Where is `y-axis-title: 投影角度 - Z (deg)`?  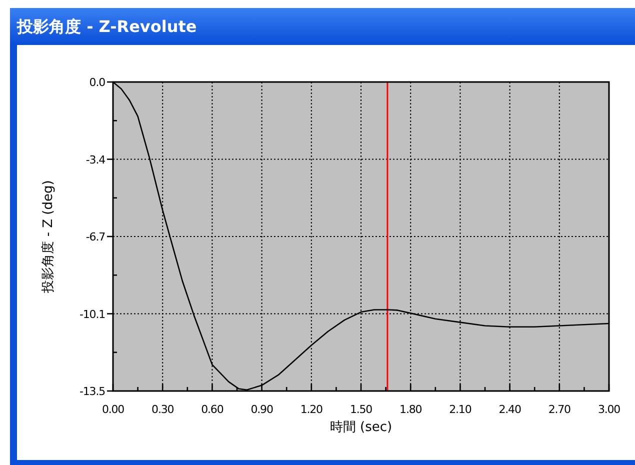
y-axis-title: 投影角度 - Z (deg) is located at coordinates (48, 237).